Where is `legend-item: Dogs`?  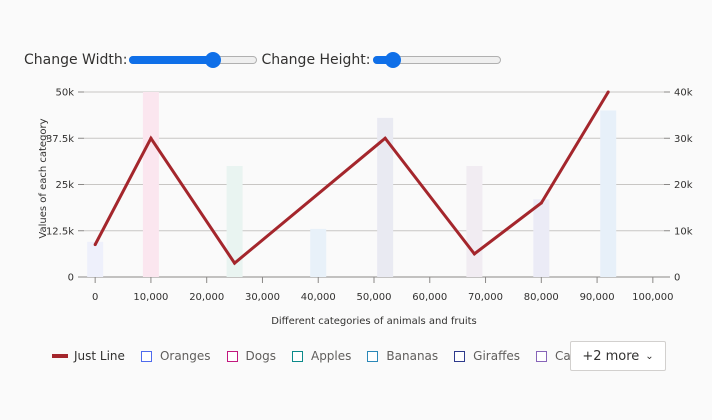 legend-item: Dogs is located at coordinates (251, 356).